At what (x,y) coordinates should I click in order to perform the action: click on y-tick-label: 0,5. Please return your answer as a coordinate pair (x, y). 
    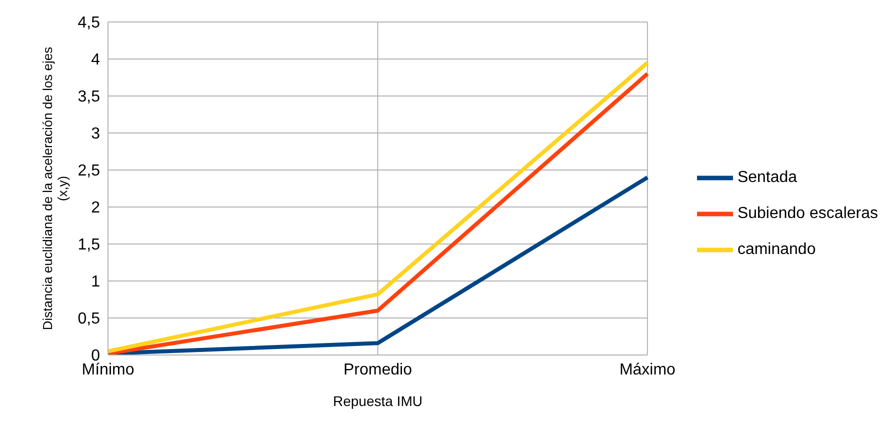
    Looking at the image, I should click on (89, 319).